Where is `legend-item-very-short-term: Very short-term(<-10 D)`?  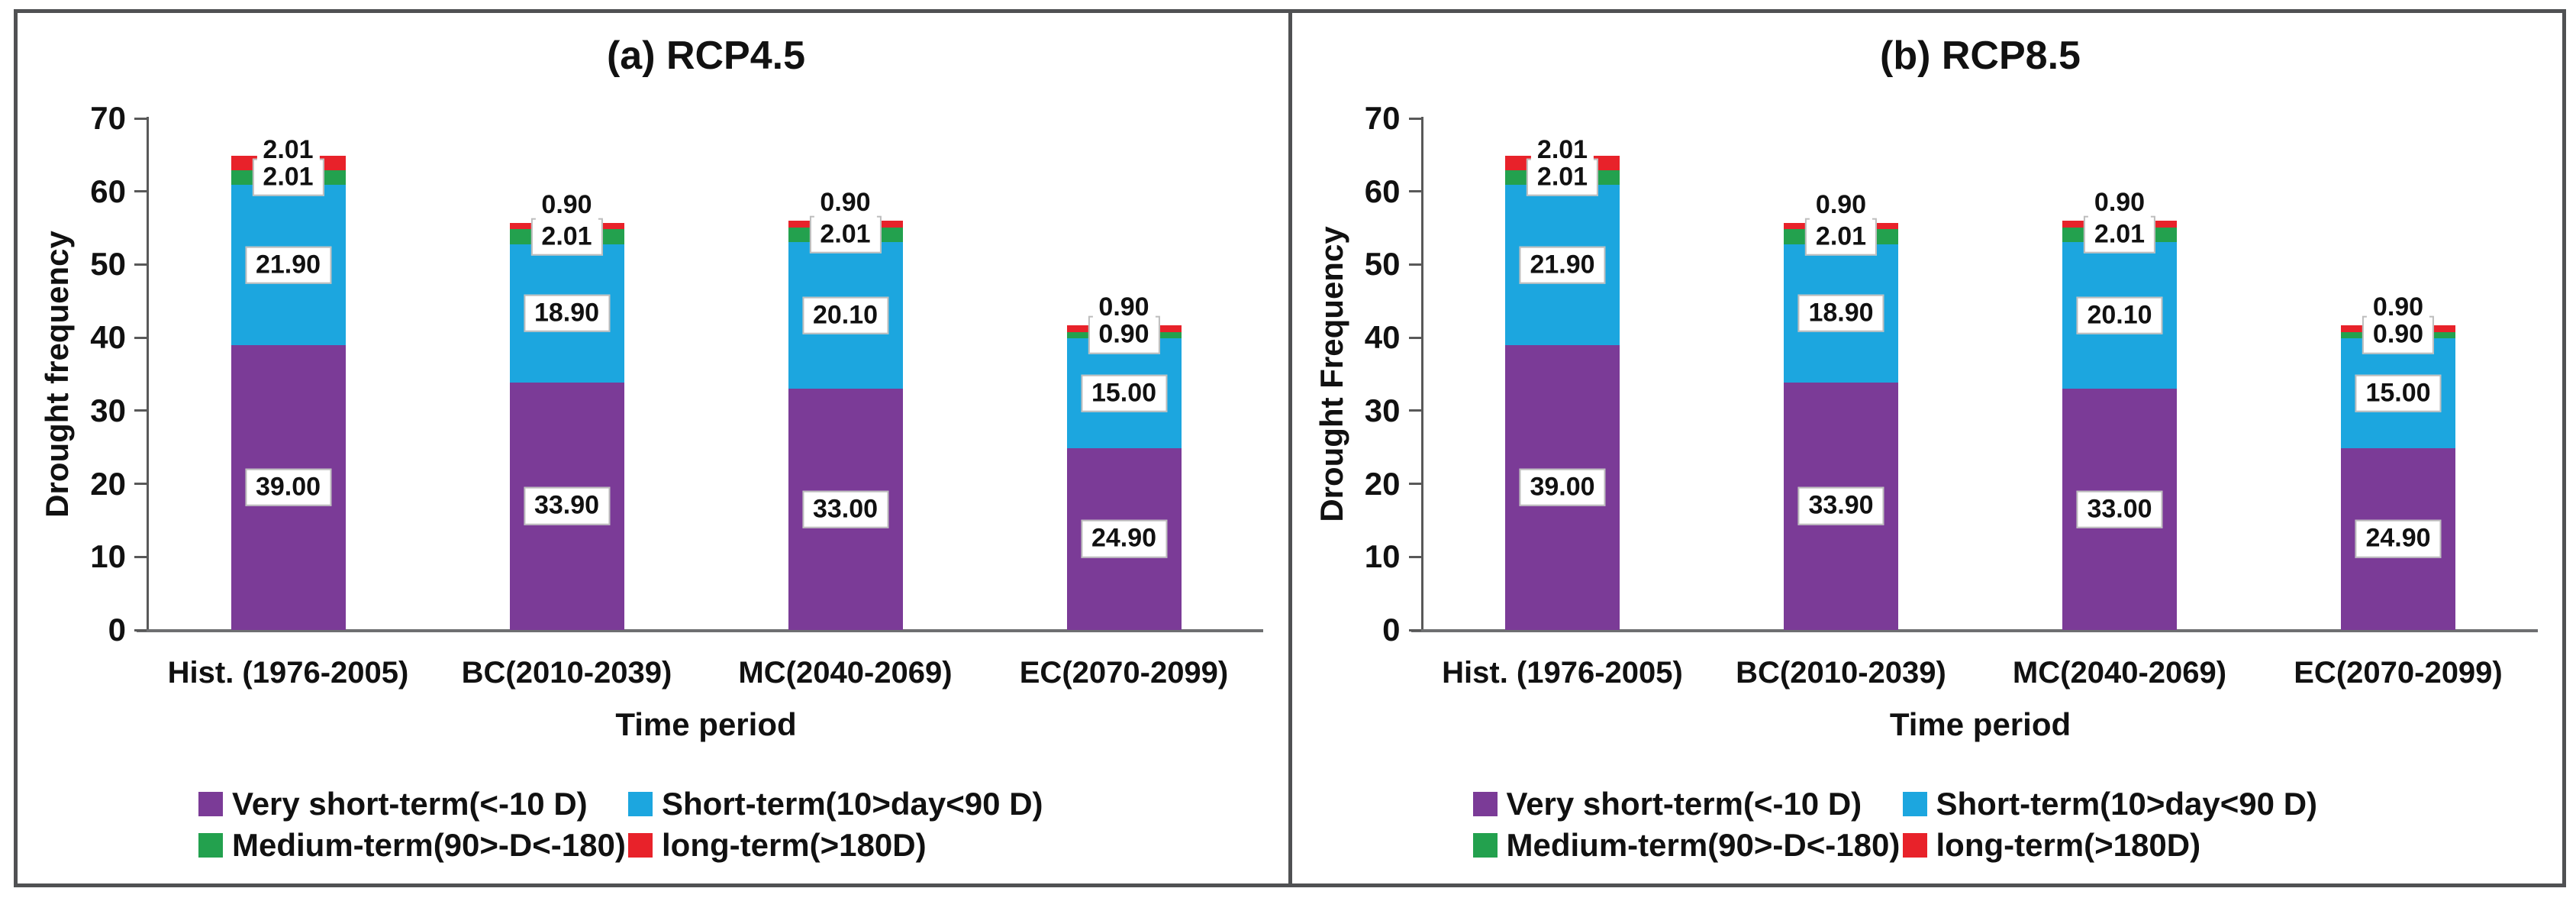
legend-item-very-short-term: Very short-term(<-10 D) is located at coordinates (1667, 804).